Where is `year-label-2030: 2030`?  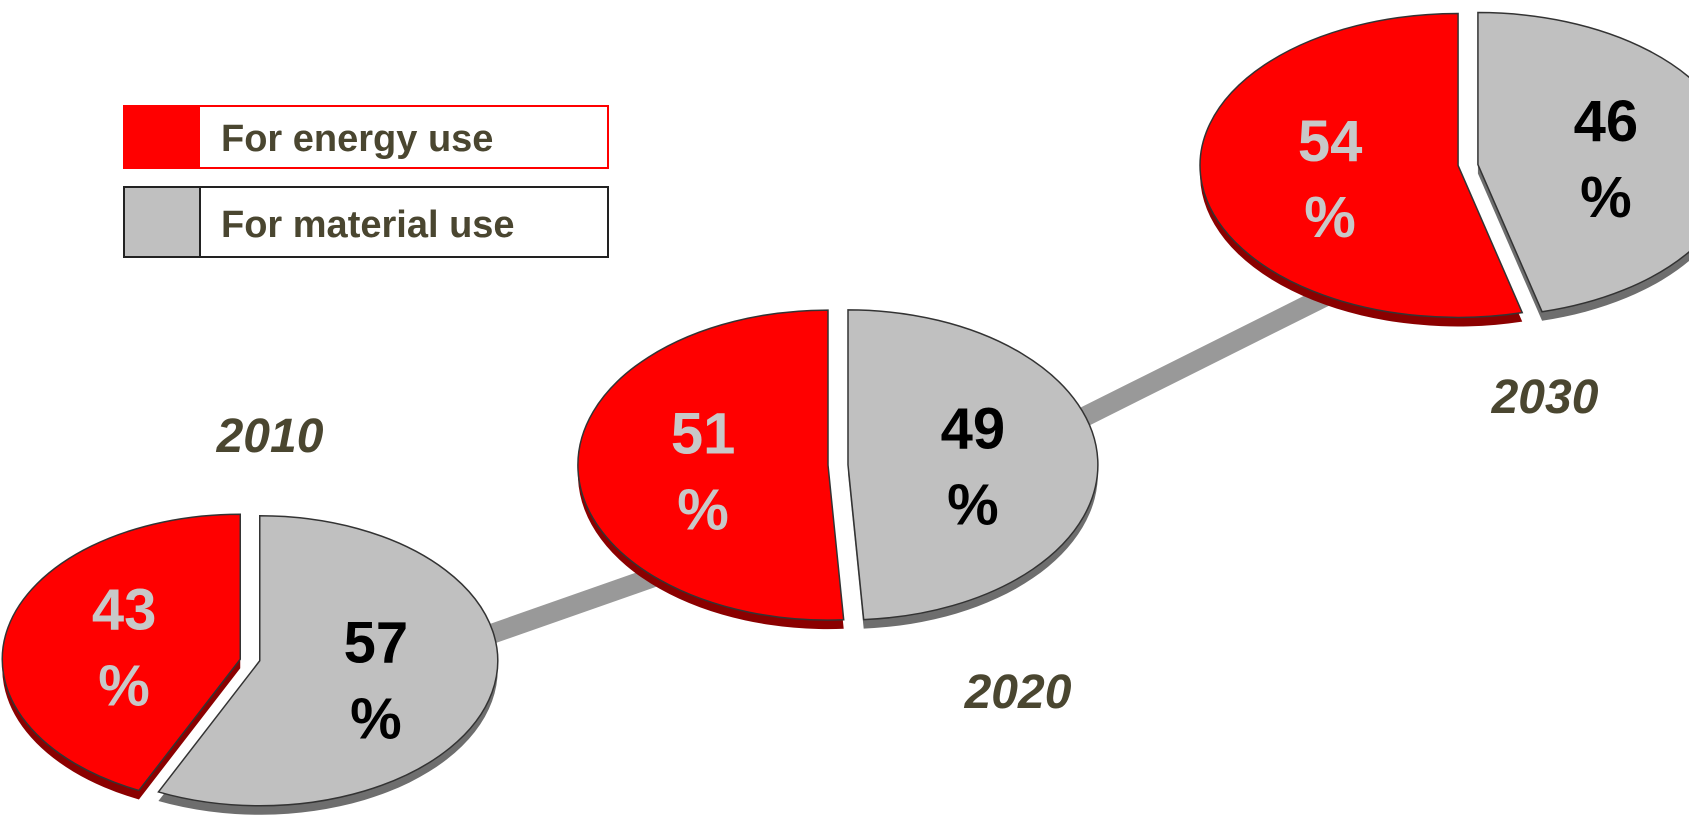 year-label-2030: 2030 is located at coordinates (1545, 397).